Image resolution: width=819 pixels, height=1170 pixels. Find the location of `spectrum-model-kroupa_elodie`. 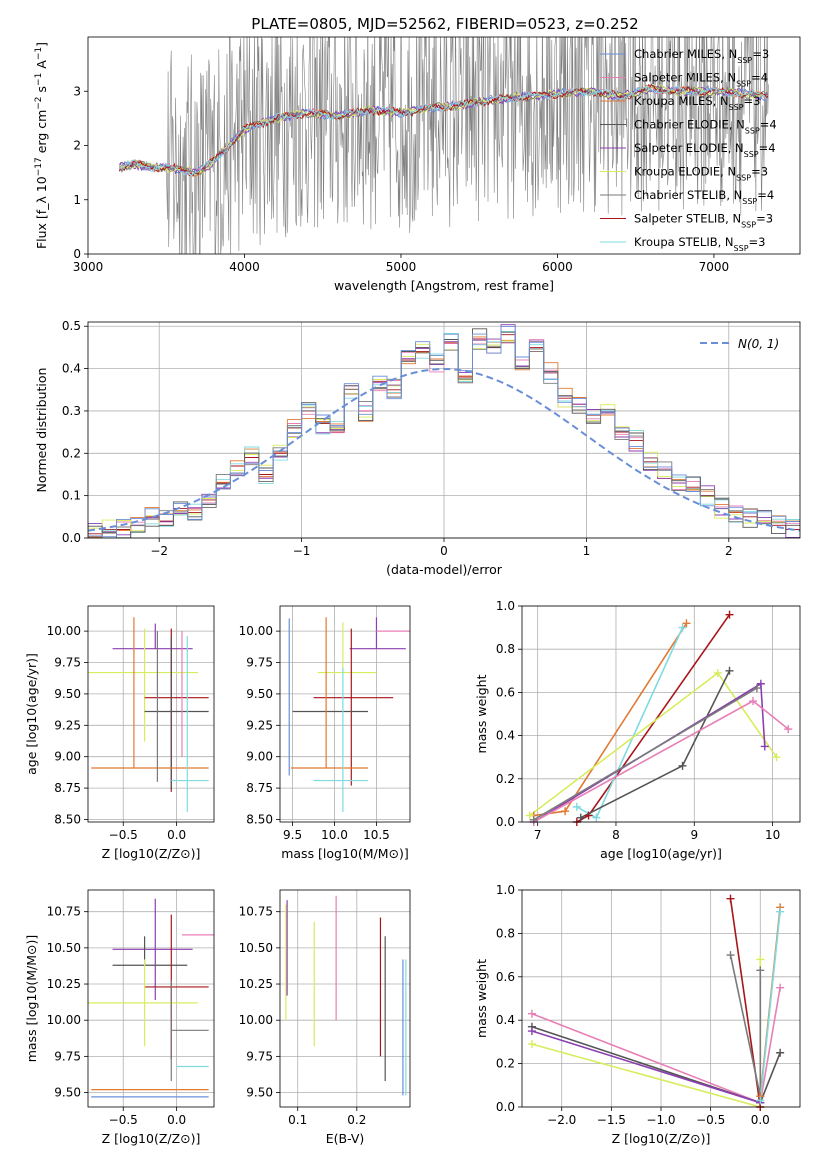

spectrum-model-kroupa_elodie is located at coordinates (444, 130).